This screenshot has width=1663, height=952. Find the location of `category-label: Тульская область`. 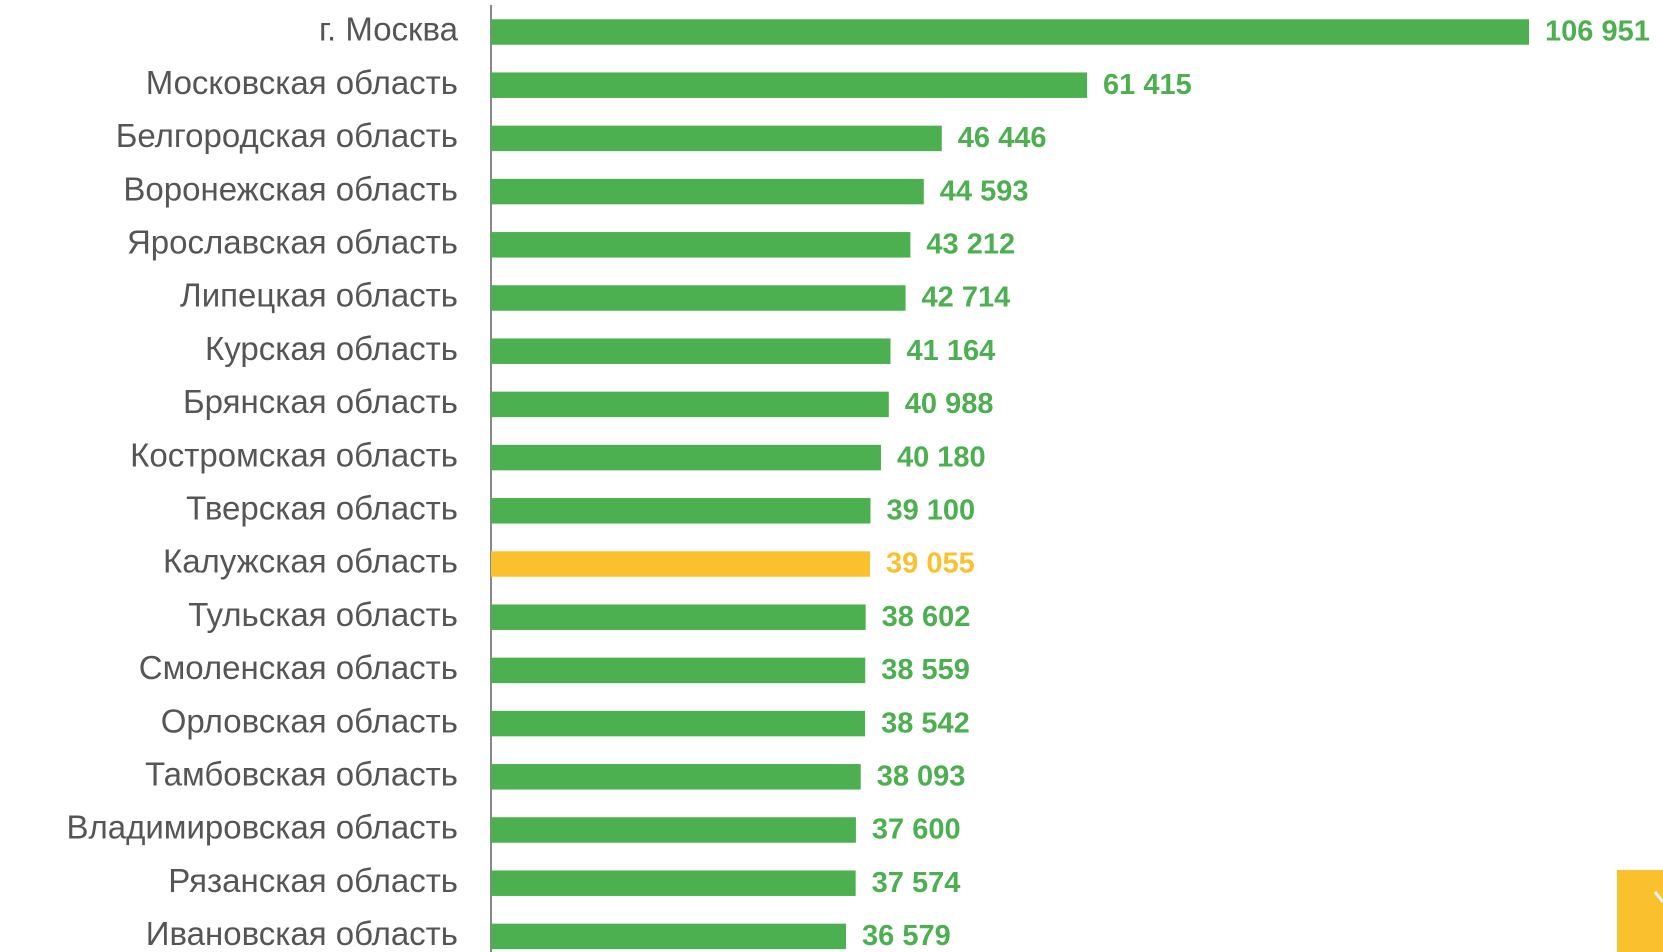

category-label: Тульская область is located at coordinates (323, 614).